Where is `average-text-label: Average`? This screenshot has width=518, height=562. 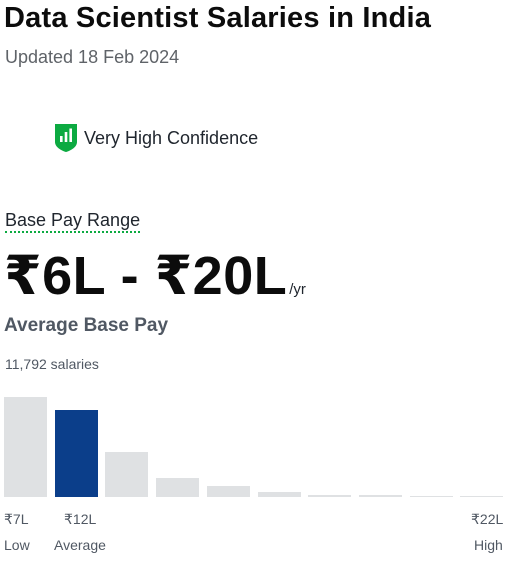 average-text-label: Average is located at coordinates (80, 545).